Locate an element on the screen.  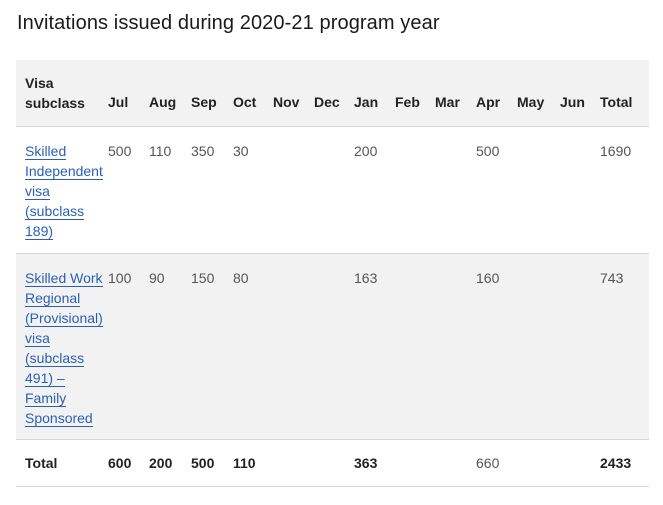
total-label: Total is located at coordinates (41, 462).